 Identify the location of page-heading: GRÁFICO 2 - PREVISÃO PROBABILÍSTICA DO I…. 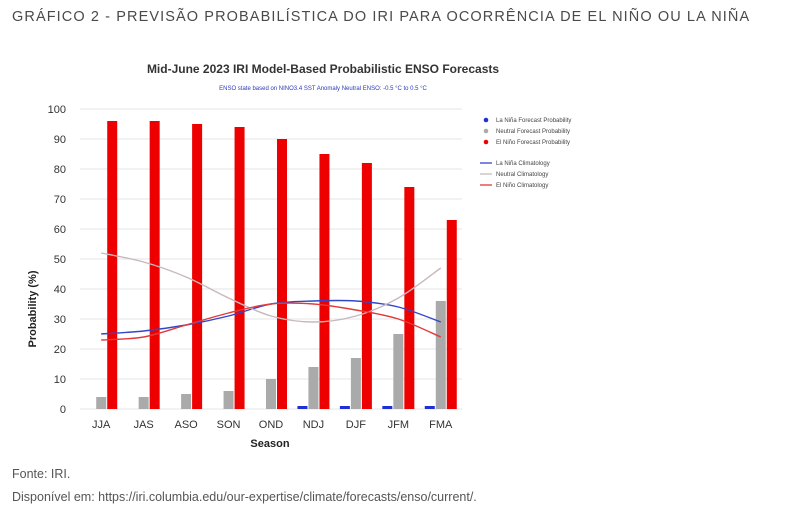
(381, 17).